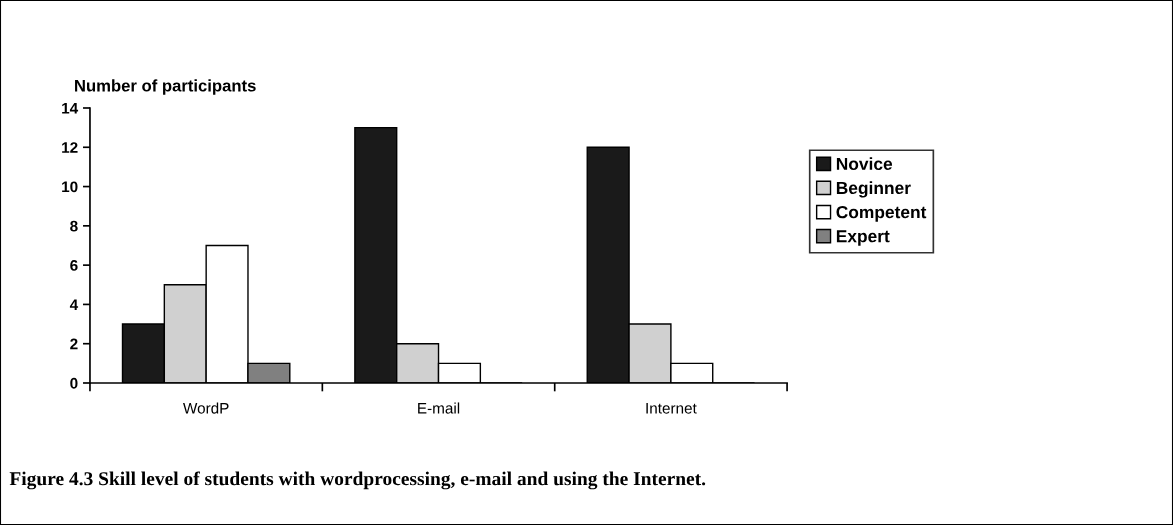 Image resolution: width=1173 pixels, height=525 pixels. Describe the element at coordinates (74, 304) in the screenshot. I see `y-tick-label: 4` at that location.